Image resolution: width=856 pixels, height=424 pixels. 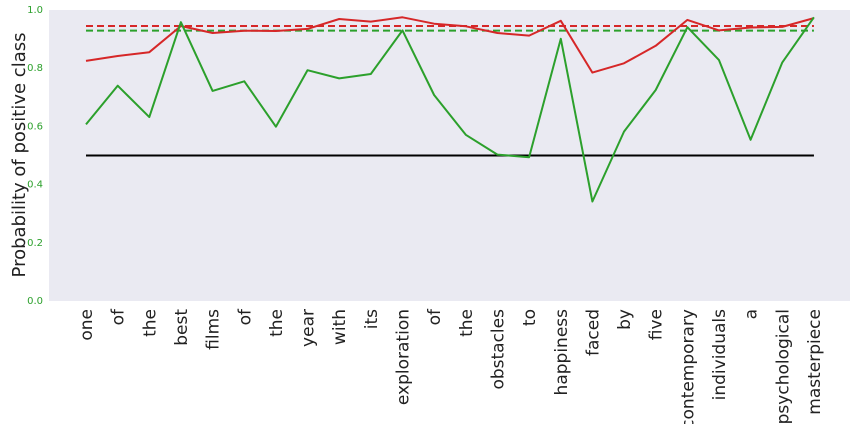 I want to click on x-tick-label-19: contemporary, so click(x=688, y=366).